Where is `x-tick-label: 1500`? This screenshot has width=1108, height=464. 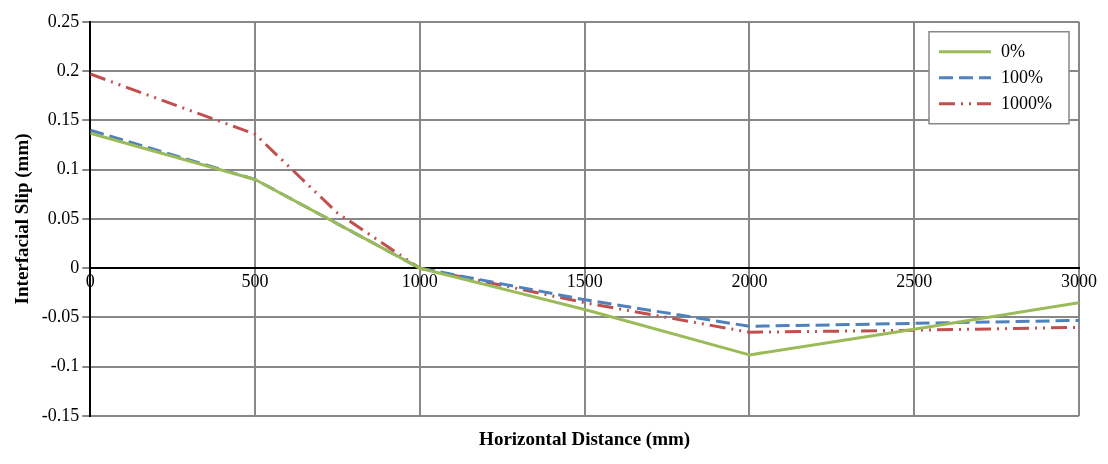 x-tick-label: 1500 is located at coordinates (584, 280).